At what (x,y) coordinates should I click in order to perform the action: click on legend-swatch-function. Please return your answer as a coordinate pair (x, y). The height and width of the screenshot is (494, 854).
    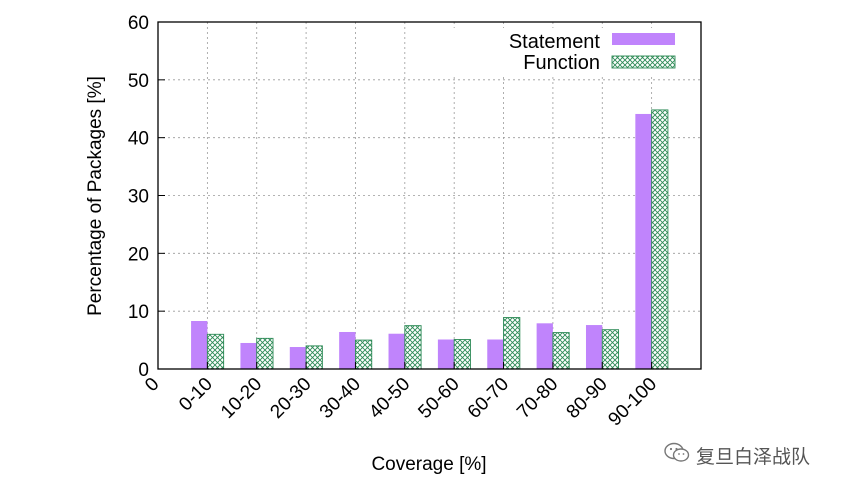
    Looking at the image, I should click on (643, 62).